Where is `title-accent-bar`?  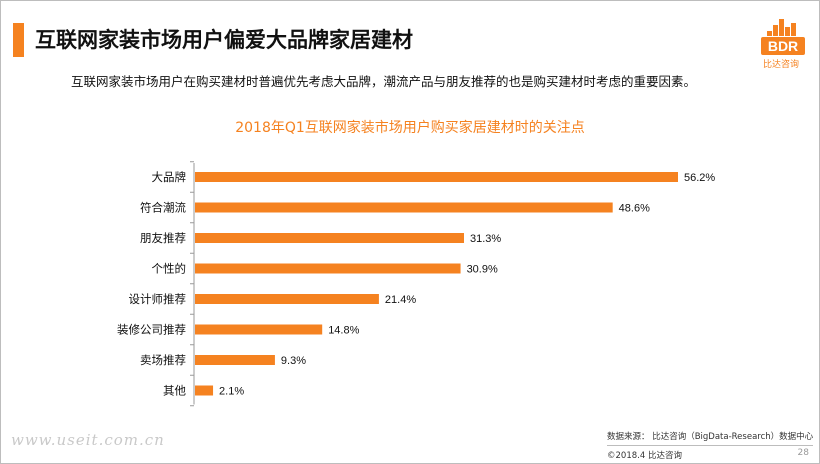
title-accent-bar is located at coordinates (18, 40).